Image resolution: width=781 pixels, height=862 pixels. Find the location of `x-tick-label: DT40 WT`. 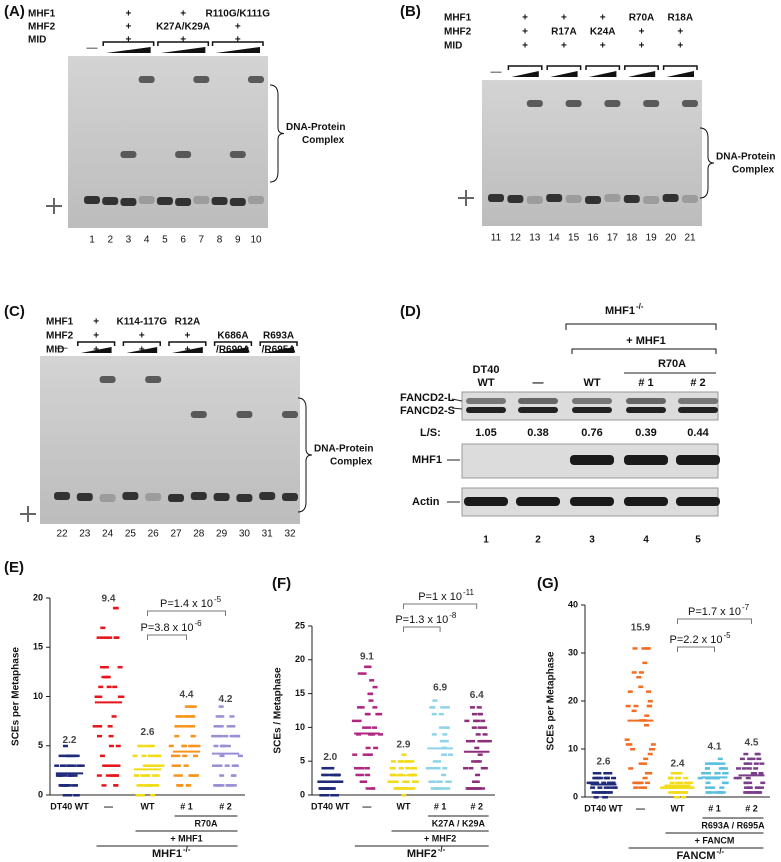

x-tick-label: DT40 WT is located at coordinates (330, 806).